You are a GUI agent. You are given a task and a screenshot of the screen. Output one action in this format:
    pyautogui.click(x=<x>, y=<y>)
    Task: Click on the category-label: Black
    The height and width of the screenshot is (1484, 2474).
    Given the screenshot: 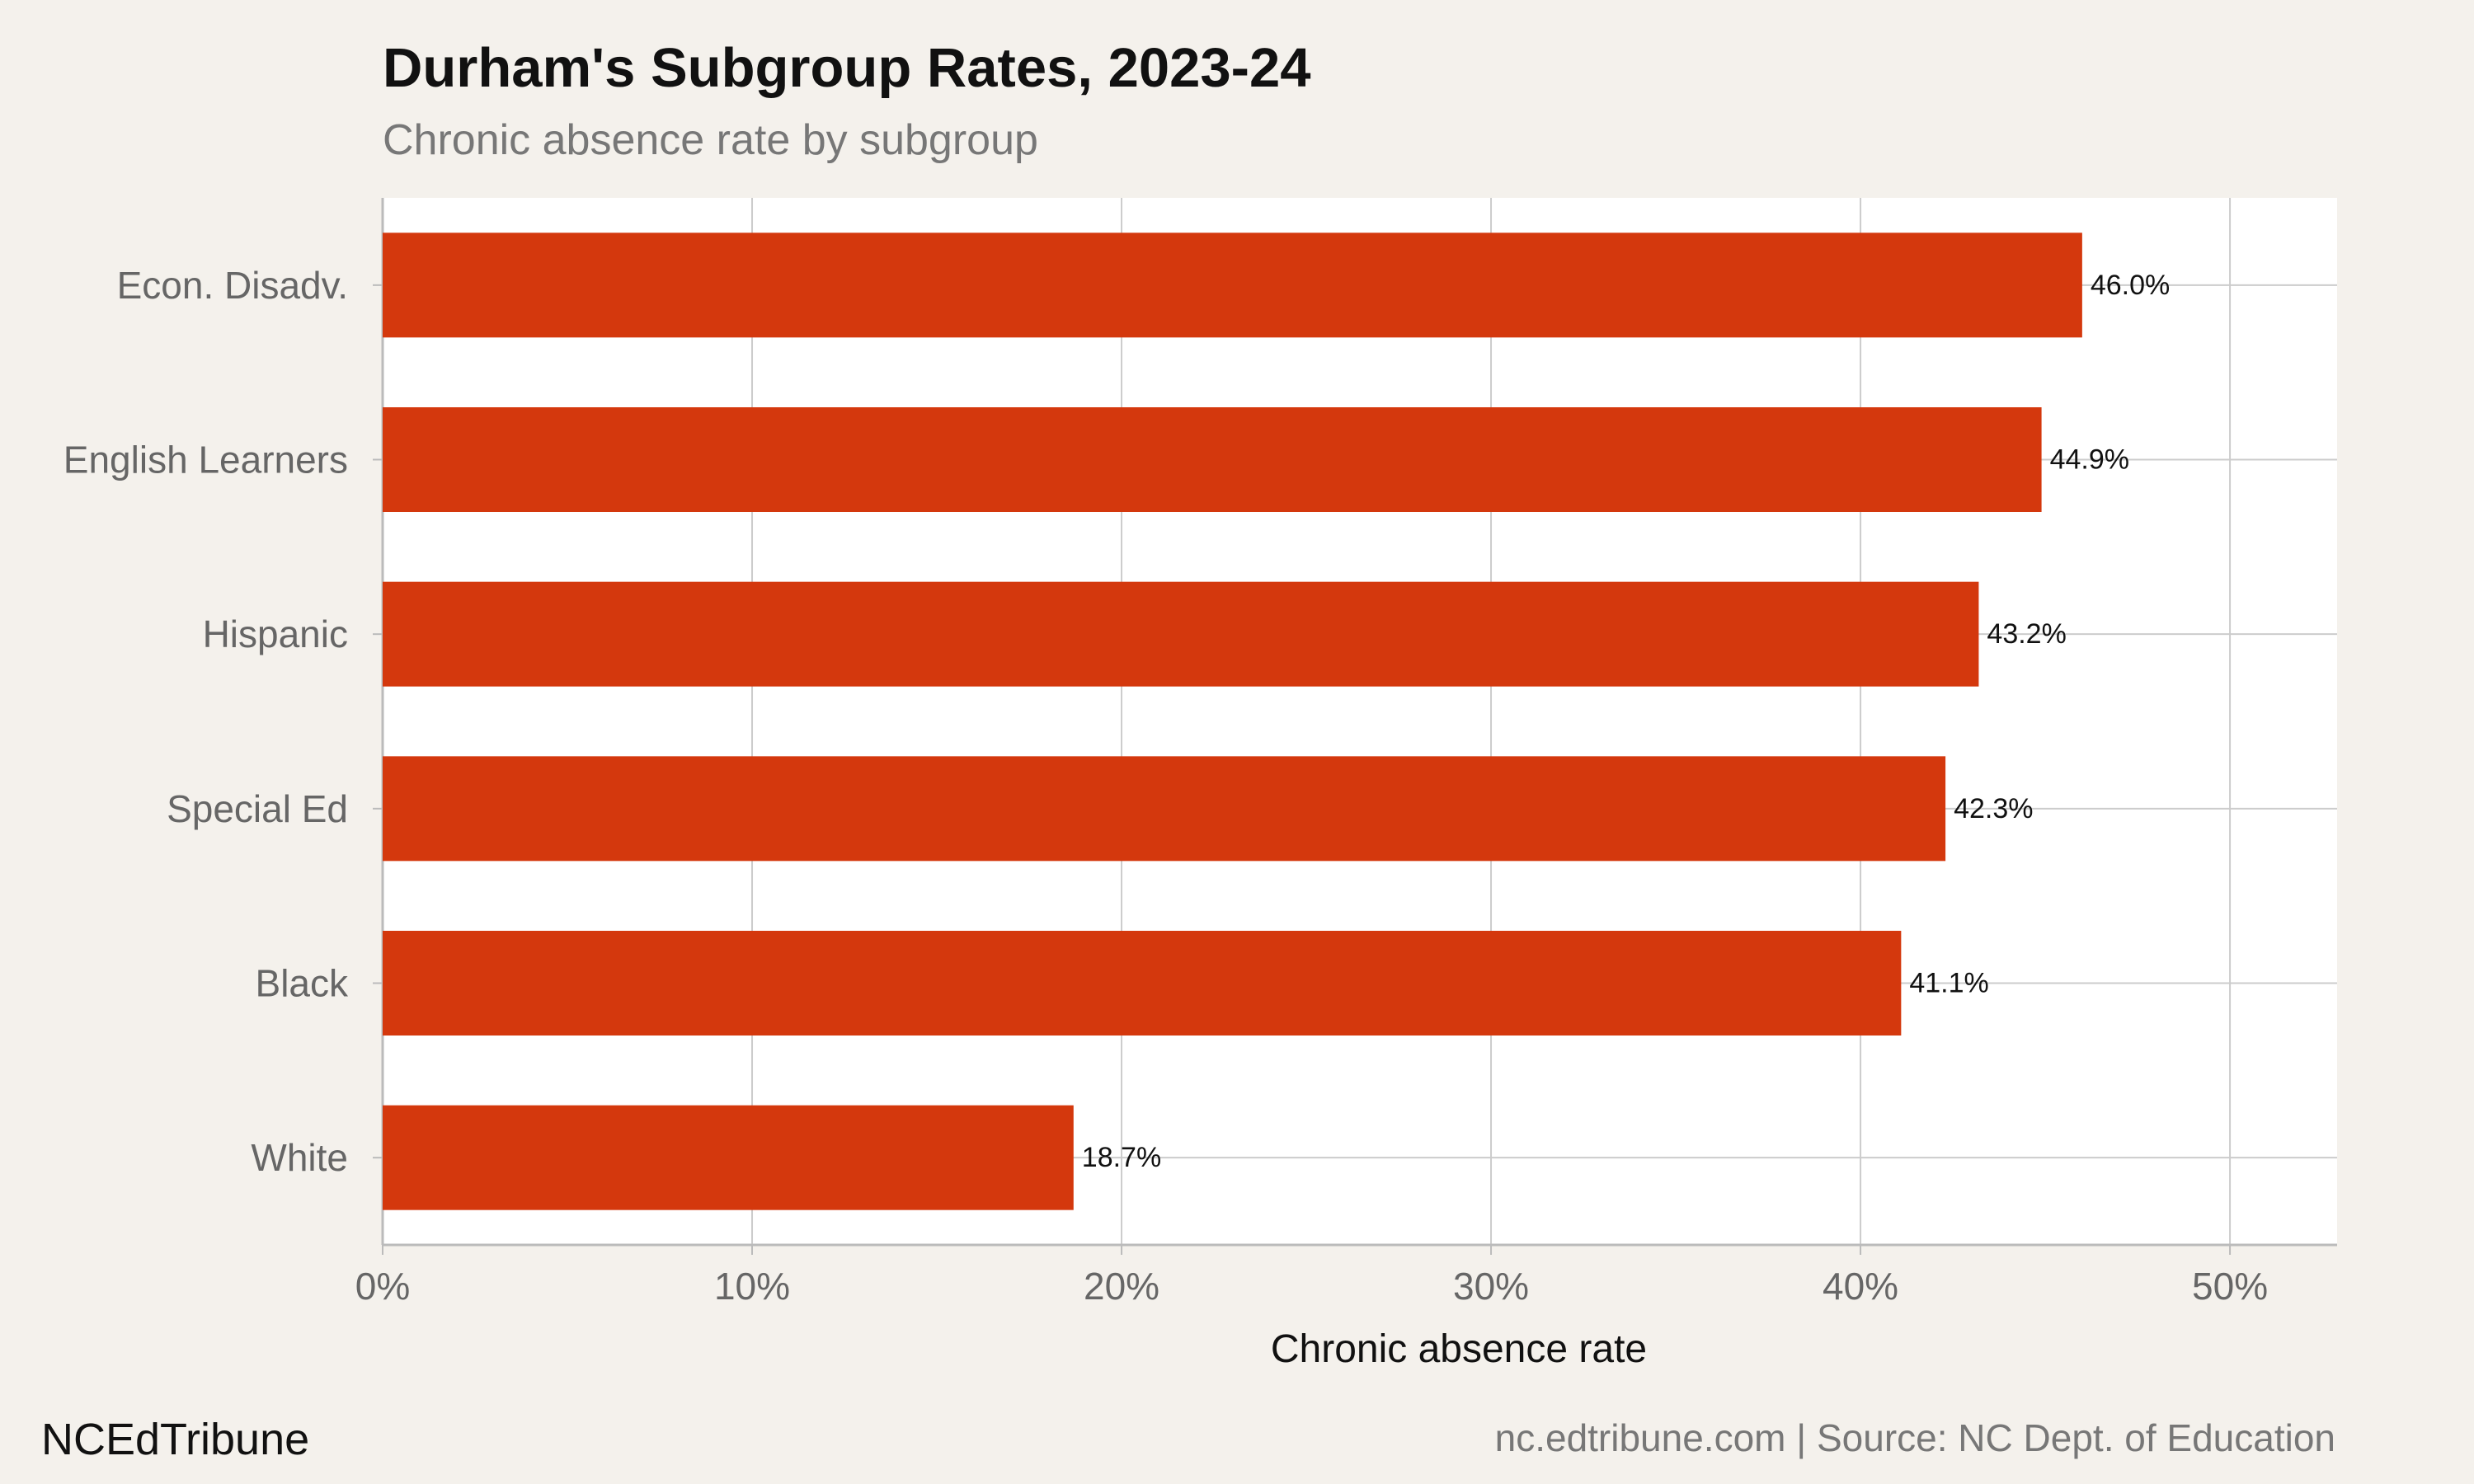 What is the action you would take?
    pyautogui.click(x=302, y=983)
    